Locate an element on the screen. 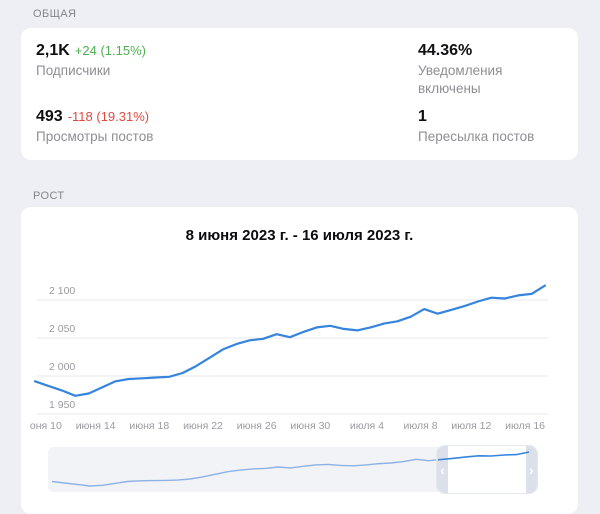 The width and height of the screenshot is (600, 514). minimap-right-handle: › is located at coordinates (531, 469).